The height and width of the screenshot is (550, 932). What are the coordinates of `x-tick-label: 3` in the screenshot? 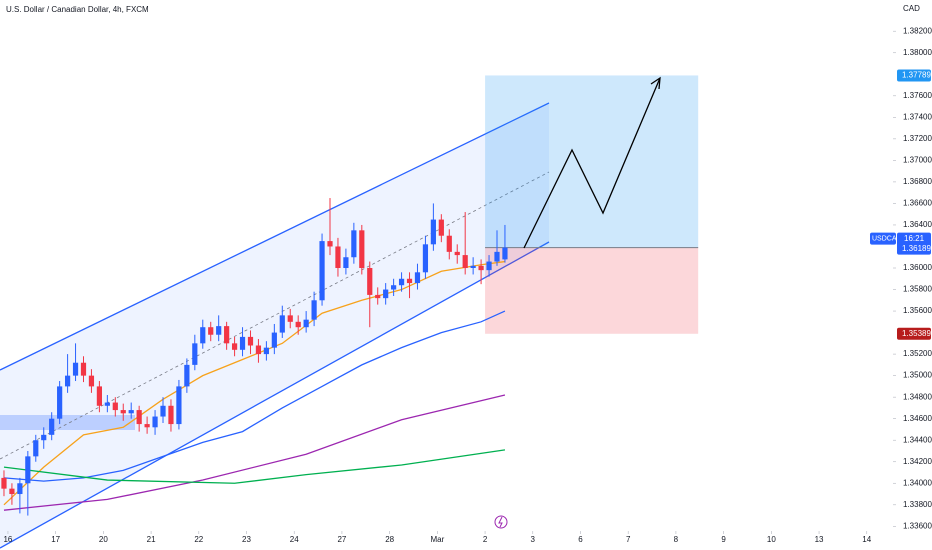 It's located at (533, 539).